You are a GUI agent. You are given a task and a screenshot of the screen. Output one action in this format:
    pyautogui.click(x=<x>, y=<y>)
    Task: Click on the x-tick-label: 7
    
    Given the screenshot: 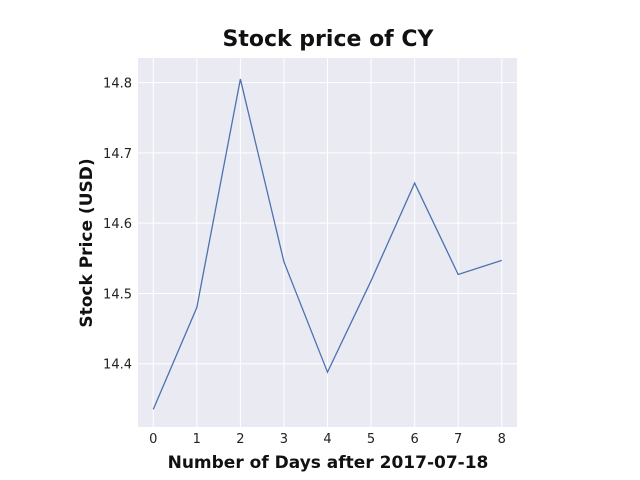 What is the action you would take?
    pyautogui.click(x=458, y=439)
    